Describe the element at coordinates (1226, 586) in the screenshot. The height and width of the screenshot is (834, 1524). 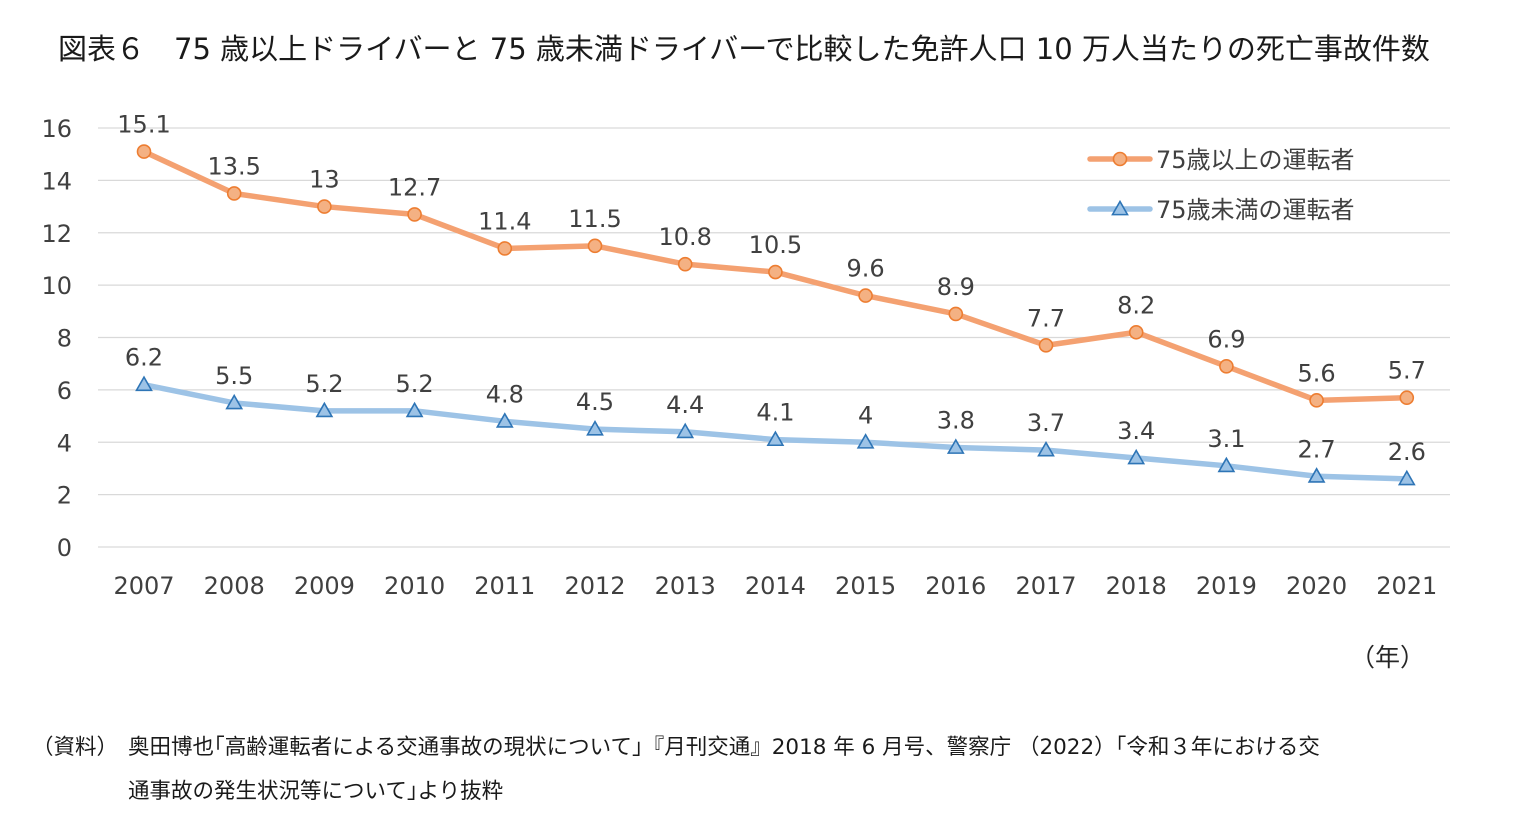
I see `x-tick-label: 2019` at that location.